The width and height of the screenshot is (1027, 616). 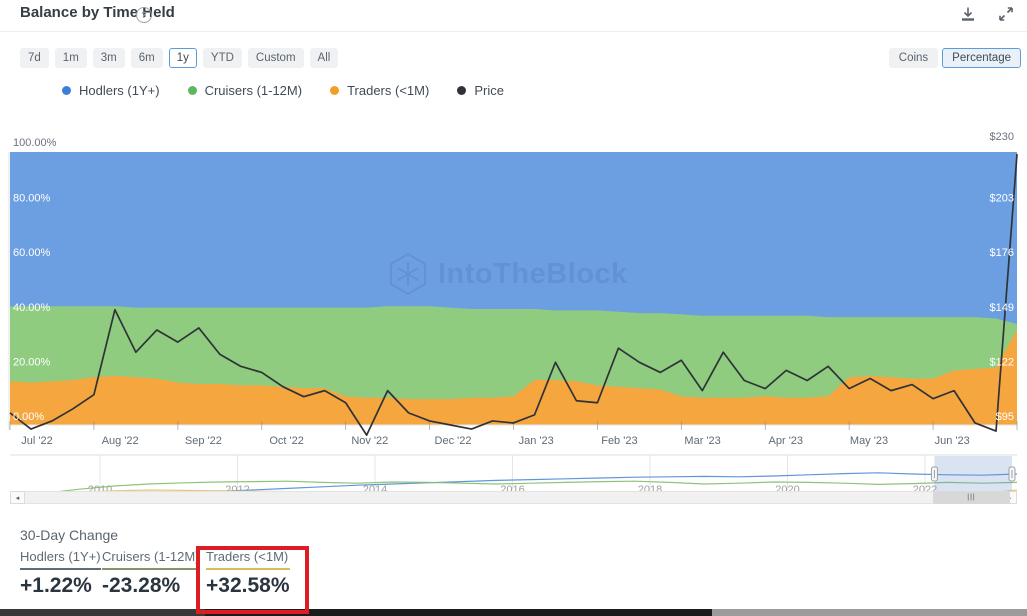 I want to click on x-axis-label: Dec '22, so click(x=453, y=441).